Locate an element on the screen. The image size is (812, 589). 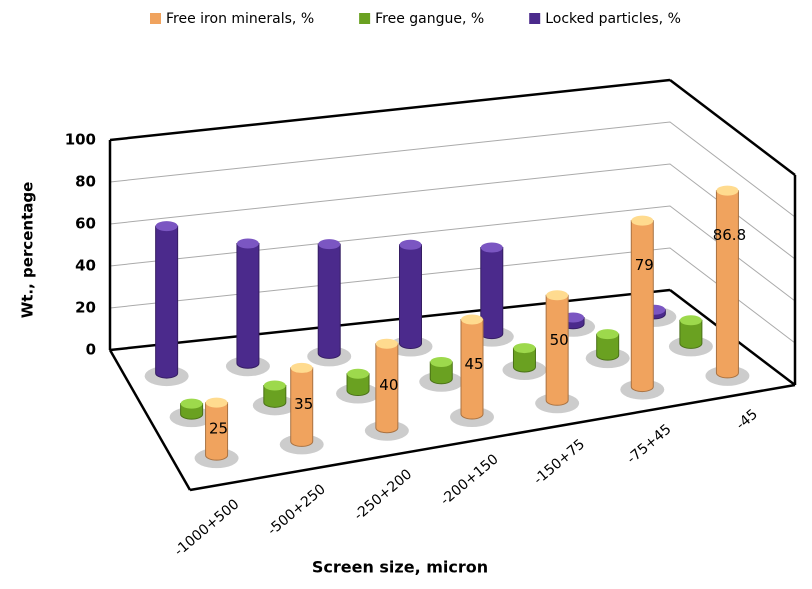
y-axis-title: Wt., percentage is located at coordinates (28, 250).